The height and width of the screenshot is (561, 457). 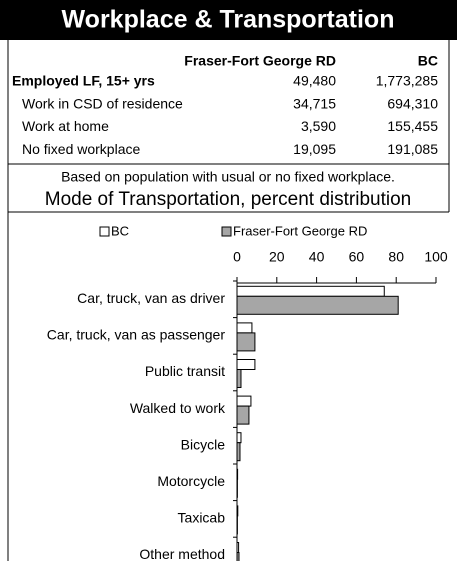 I want to click on page-title: Workplace & Transportation, so click(x=228, y=20).